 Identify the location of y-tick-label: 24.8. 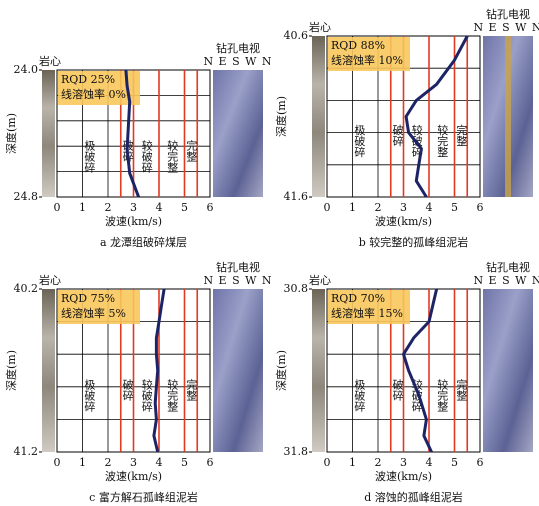
(26, 196).